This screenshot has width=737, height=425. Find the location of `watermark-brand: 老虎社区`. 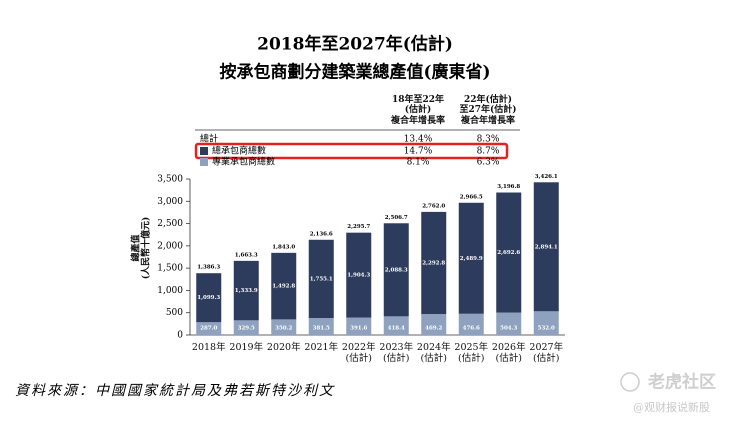

watermark-brand: 老虎社区 is located at coordinates (681, 382).